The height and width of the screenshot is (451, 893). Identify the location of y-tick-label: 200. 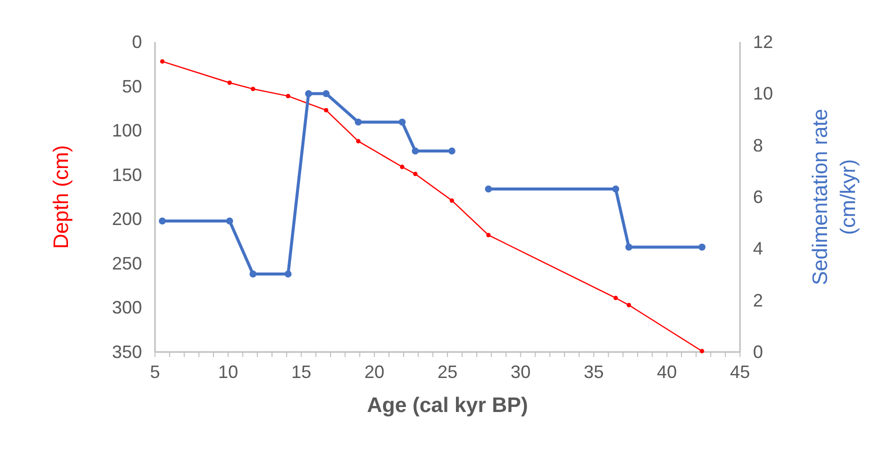
(127, 219).